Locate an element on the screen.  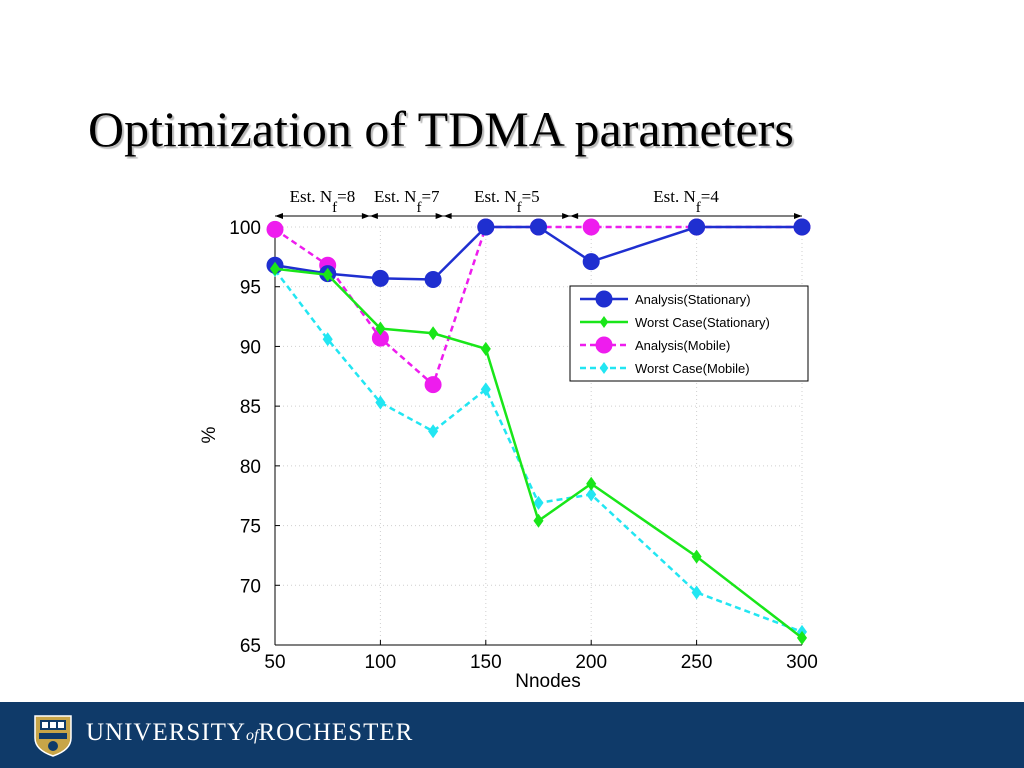
legend-item: Analysis(Stationary) is located at coordinates (665, 299).